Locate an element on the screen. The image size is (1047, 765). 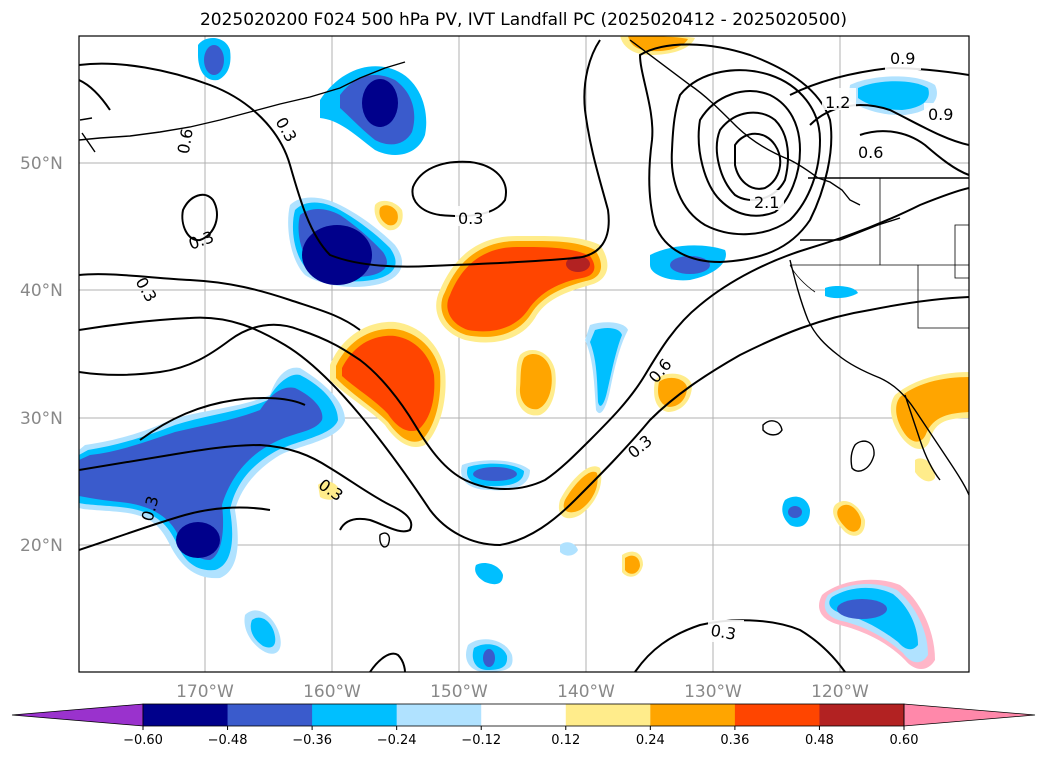
colorbar-tick-label: 0.60 is located at coordinates (904, 740).